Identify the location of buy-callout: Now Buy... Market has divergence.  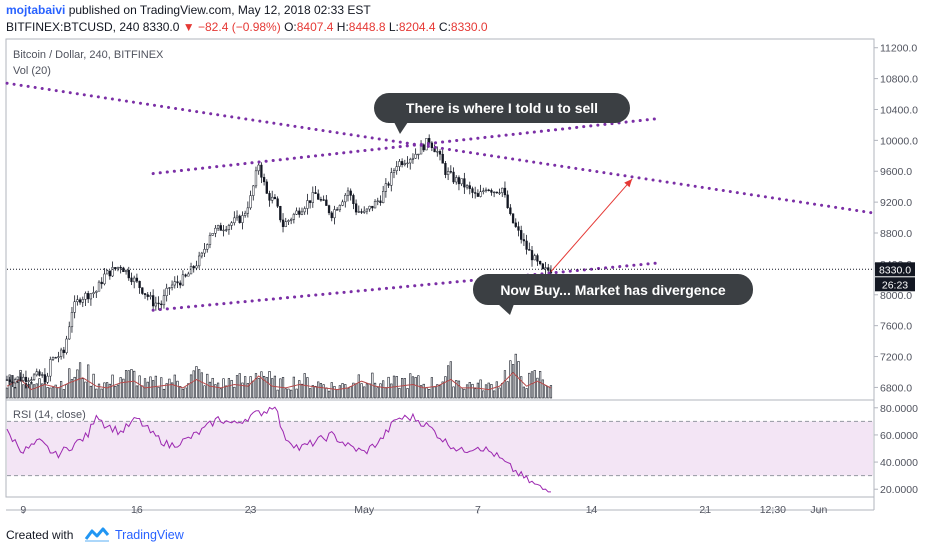
(613, 294).